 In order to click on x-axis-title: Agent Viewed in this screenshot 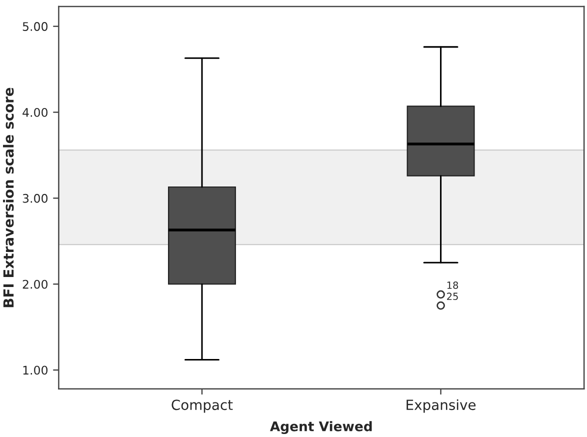, I will do `click(321, 427)`.